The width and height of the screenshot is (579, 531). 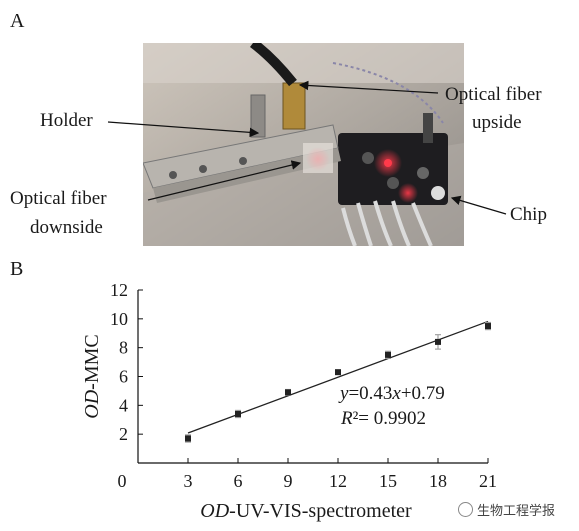 I want to click on fiber-downside-label-2: downside, so click(x=66, y=227).